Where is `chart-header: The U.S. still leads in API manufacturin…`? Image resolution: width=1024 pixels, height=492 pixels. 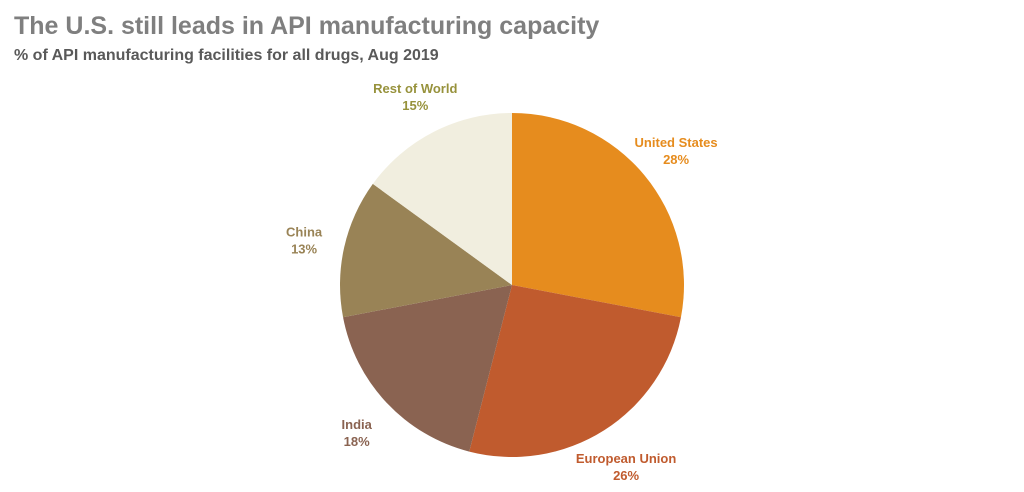 chart-header: The U.S. still leads in API manufacturin… is located at coordinates (306, 38).